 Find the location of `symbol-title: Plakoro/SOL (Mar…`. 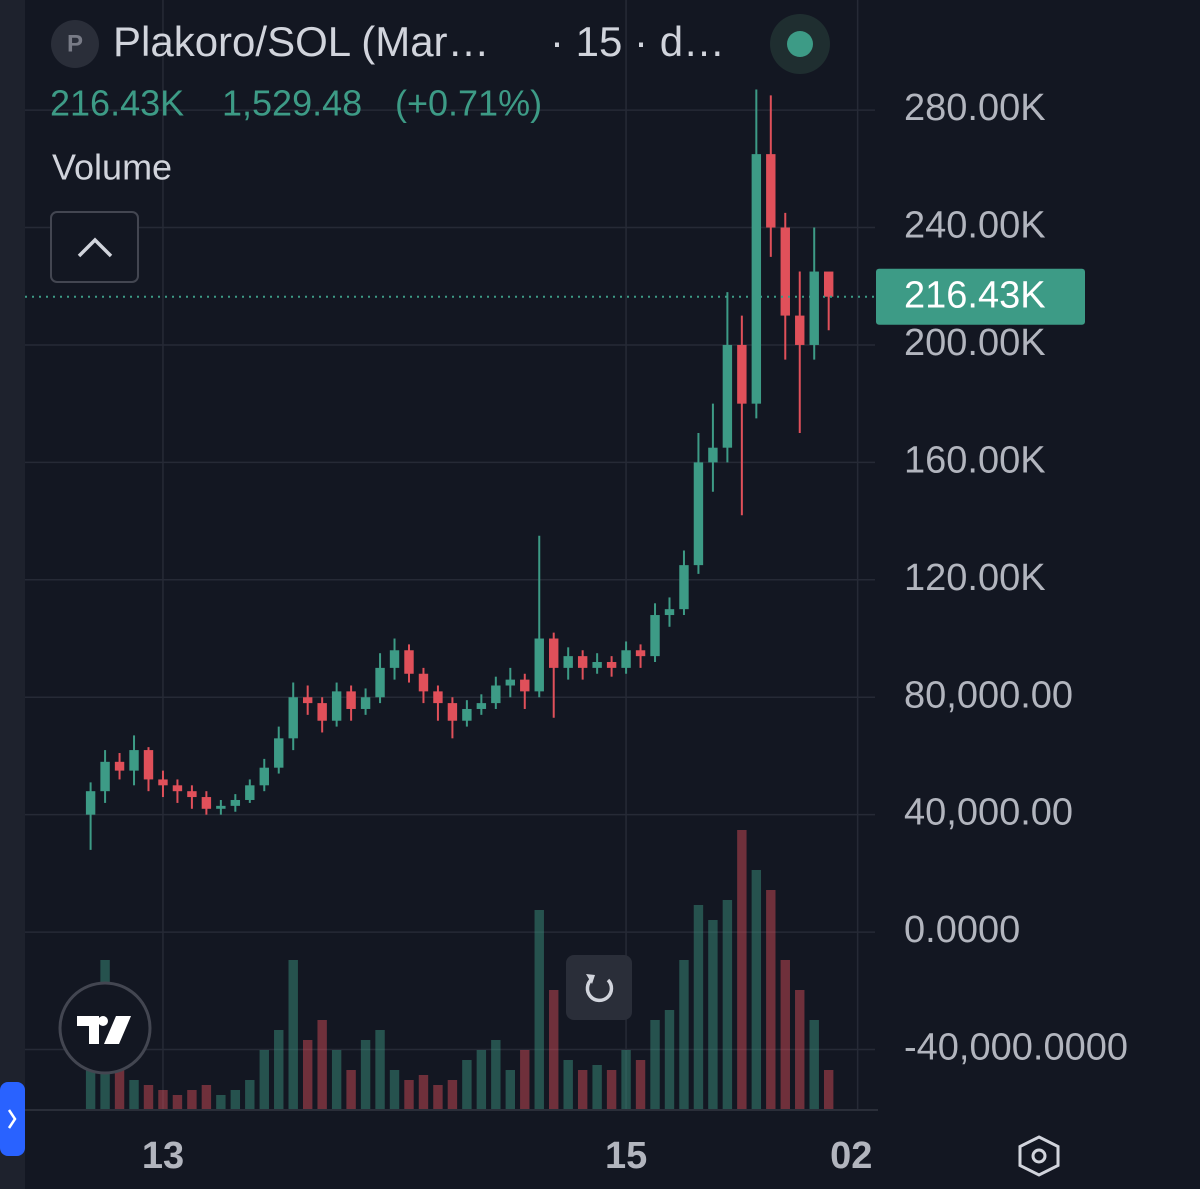

symbol-title: Plakoro/SOL (Mar… is located at coordinates (301, 41).